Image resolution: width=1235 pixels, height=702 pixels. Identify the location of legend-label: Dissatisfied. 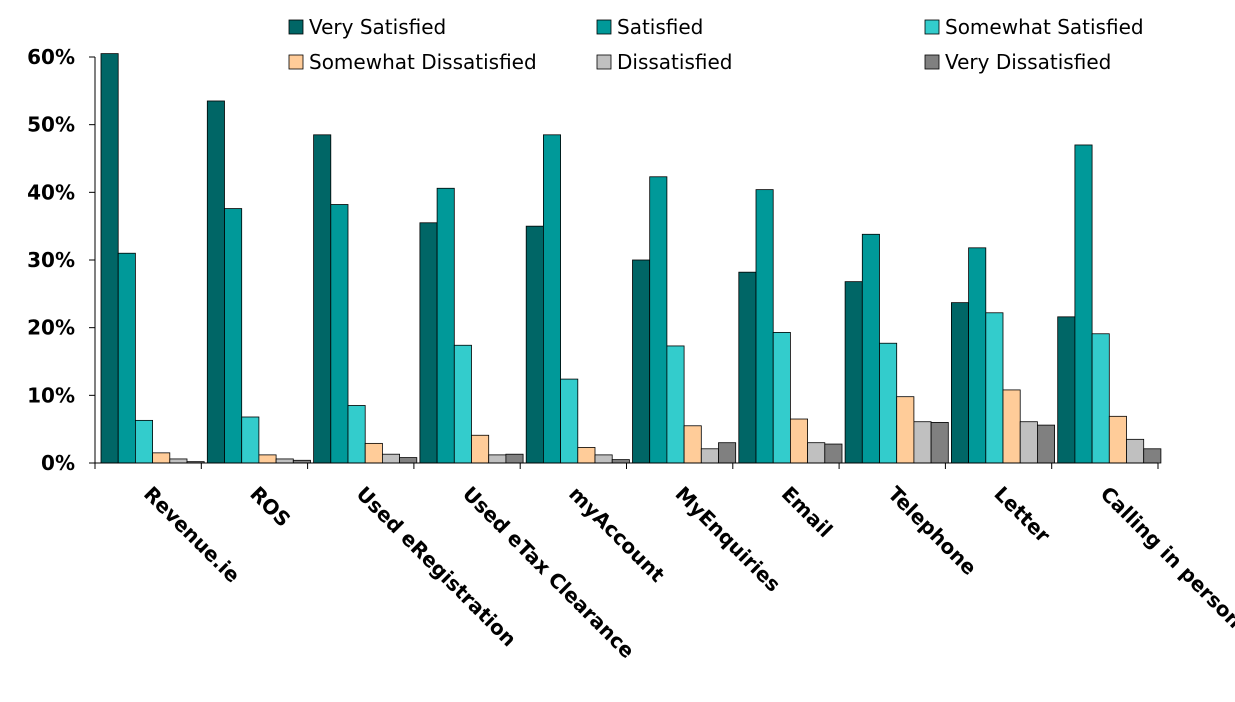
(674, 62).